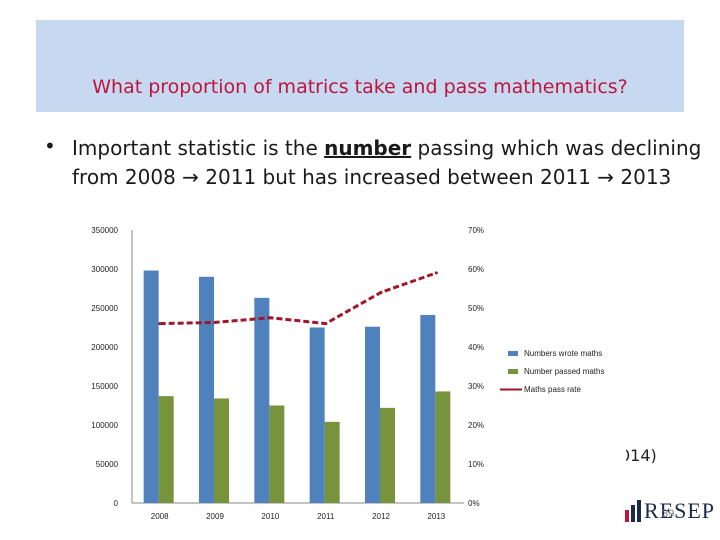 The width and height of the screenshot is (720, 540). Describe the element at coordinates (104, 308) in the screenshot. I see `left-tick-label: 250000` at that location.